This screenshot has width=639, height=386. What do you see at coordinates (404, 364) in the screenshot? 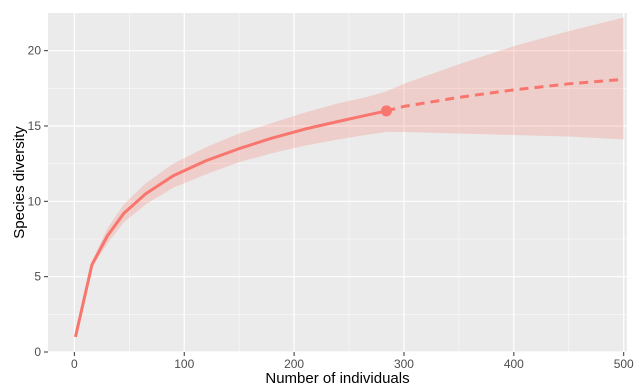
I see `x-tick-label: 300` at bounding box center [404, 364].